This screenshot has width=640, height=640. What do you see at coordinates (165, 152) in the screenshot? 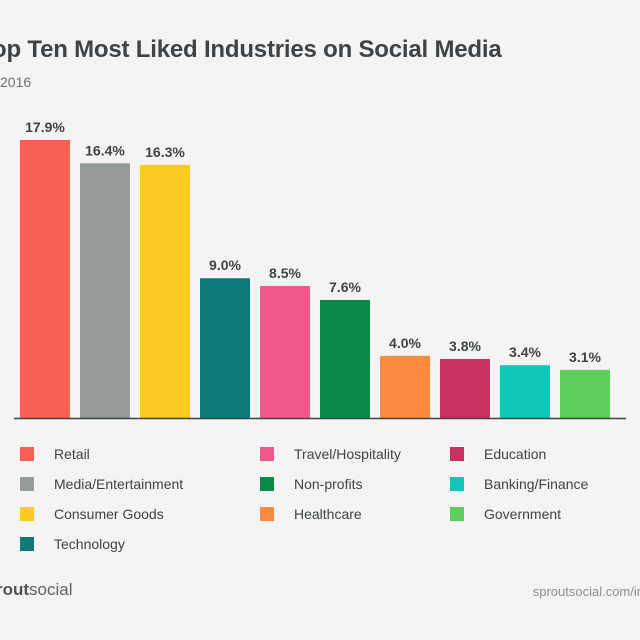
I see `data-label: 16.3%` at bounding box center [165, 152].